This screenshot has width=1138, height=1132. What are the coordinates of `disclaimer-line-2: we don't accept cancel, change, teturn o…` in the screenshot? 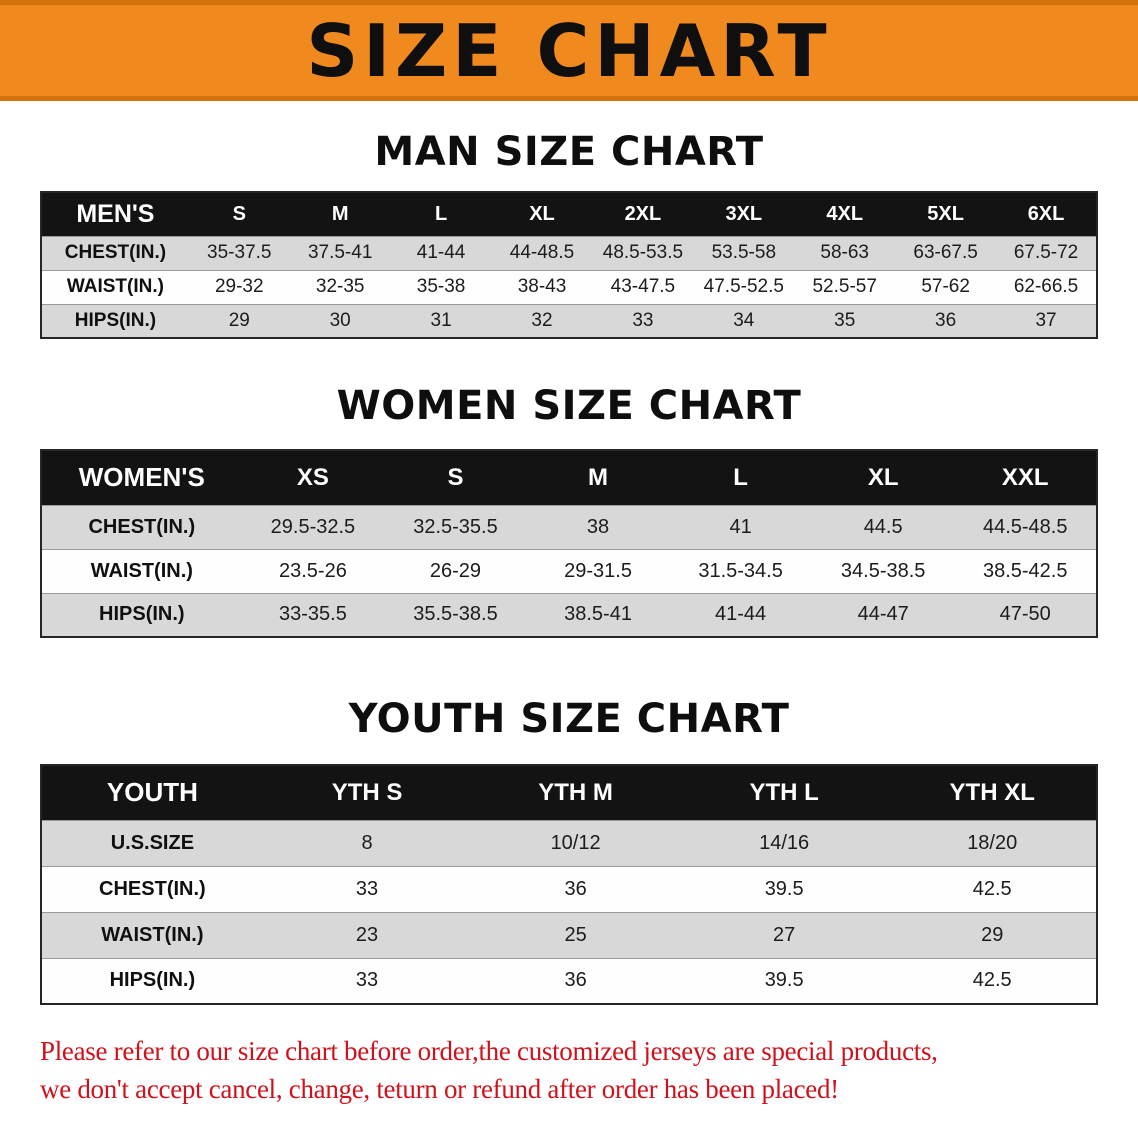 It's located at (439, 1088).